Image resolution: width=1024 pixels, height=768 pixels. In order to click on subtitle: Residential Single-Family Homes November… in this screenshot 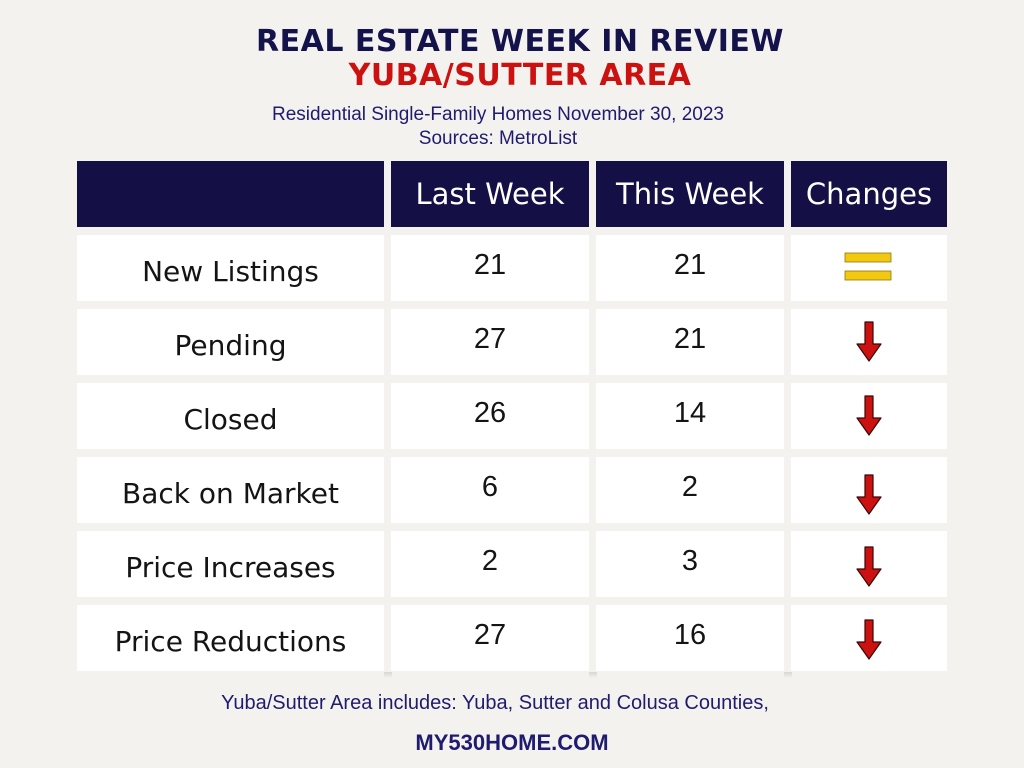, I will do `click(498, 114)`.